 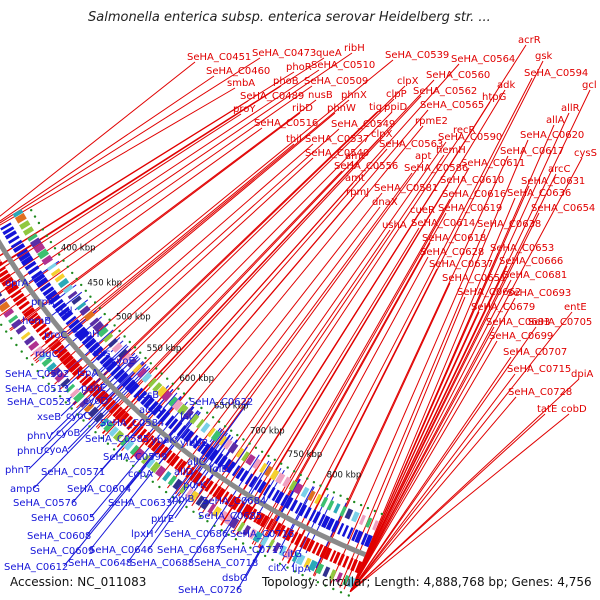 I want to click on reverse-gene-label: SeHA_C0717, so click(x=252, y=550).